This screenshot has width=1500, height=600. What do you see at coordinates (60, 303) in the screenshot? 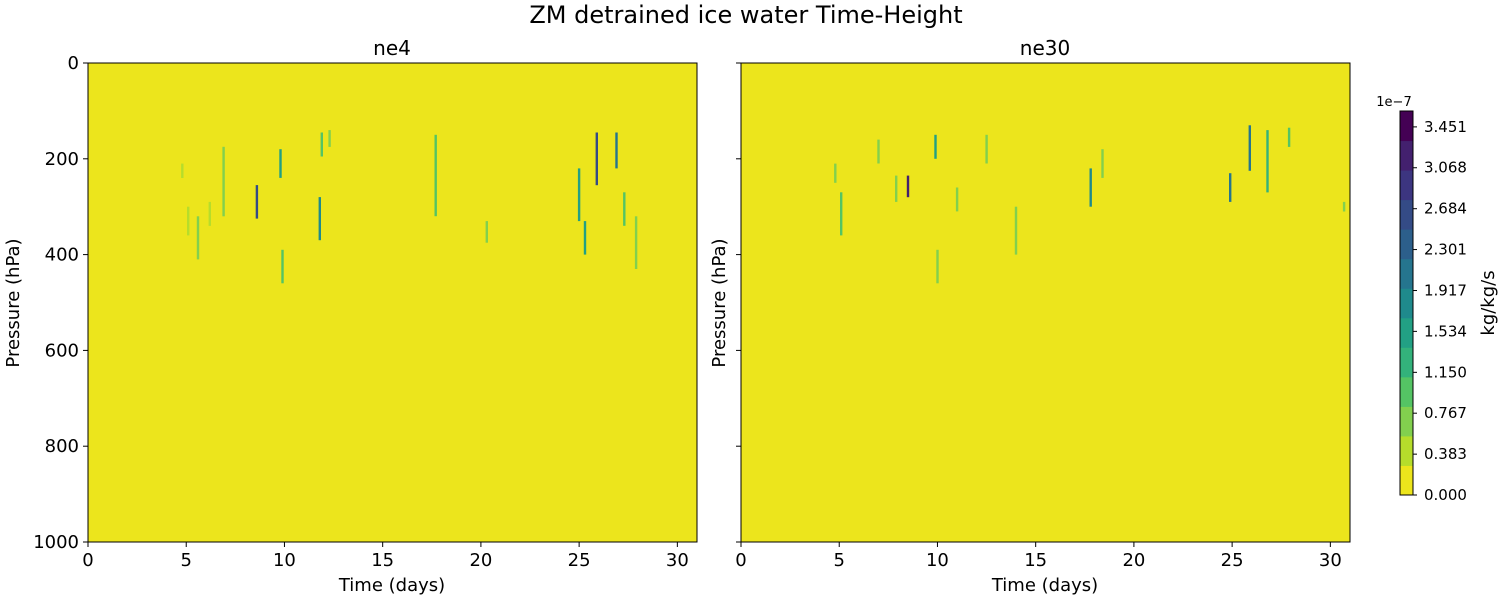
I see `y-axis-ne4: 0 200 400 600 800 1000` at bounding box center [60, 303].